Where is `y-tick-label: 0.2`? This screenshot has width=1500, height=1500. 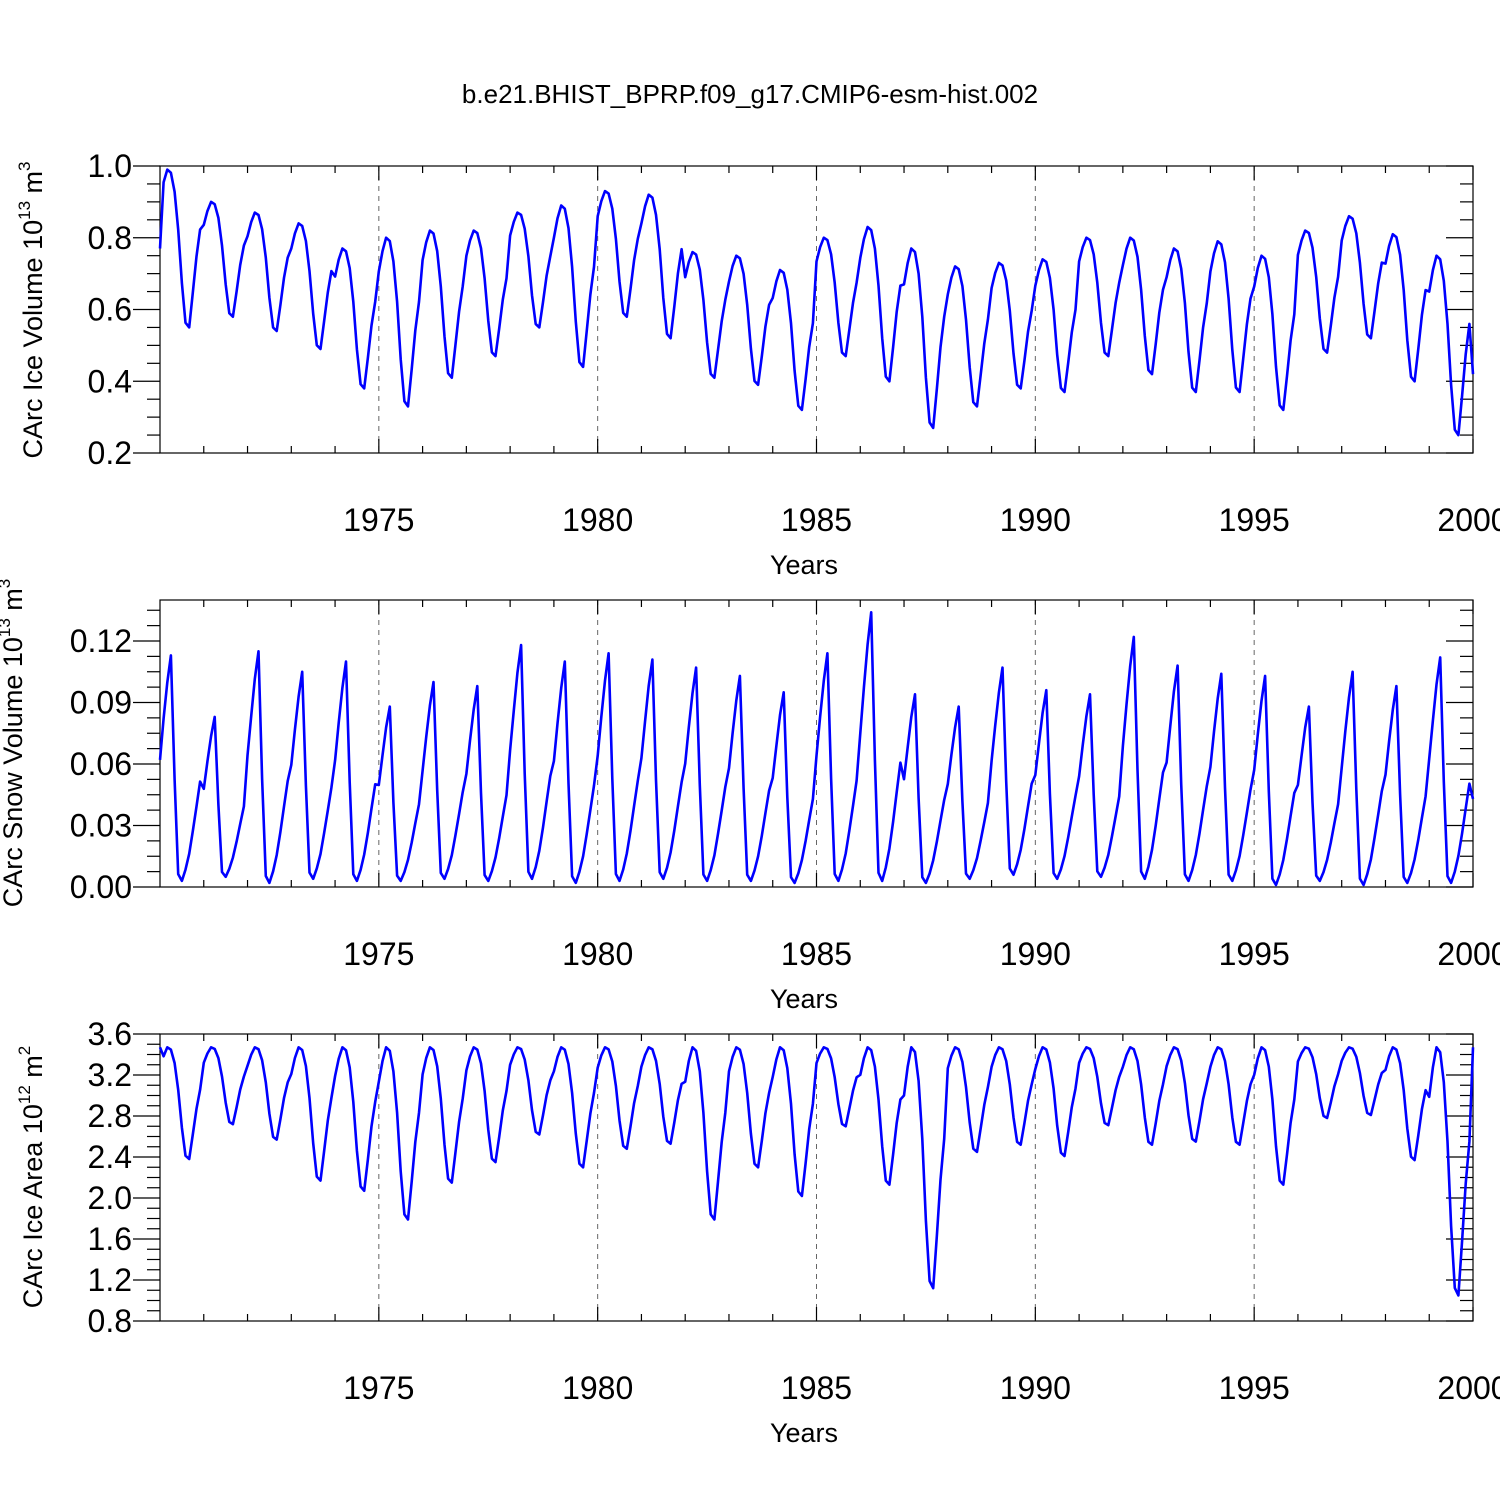 y-tick-label: 0.2 is located at coordinates (110, 453).